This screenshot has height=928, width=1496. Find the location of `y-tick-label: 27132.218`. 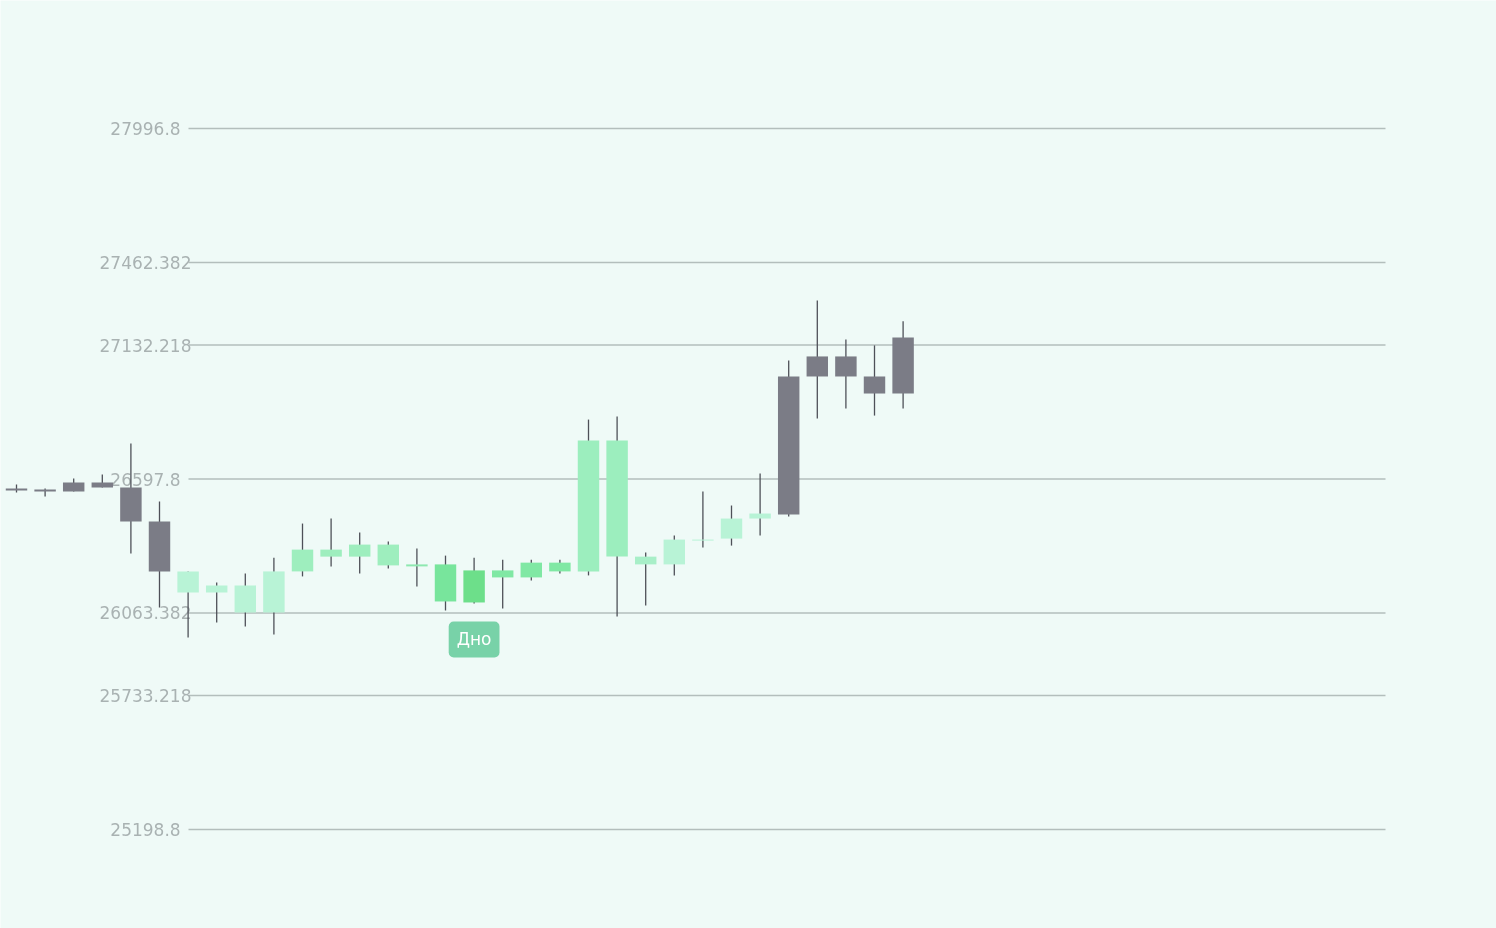

y-tick-label: 27132.218 is located at coordinates (145, 345).